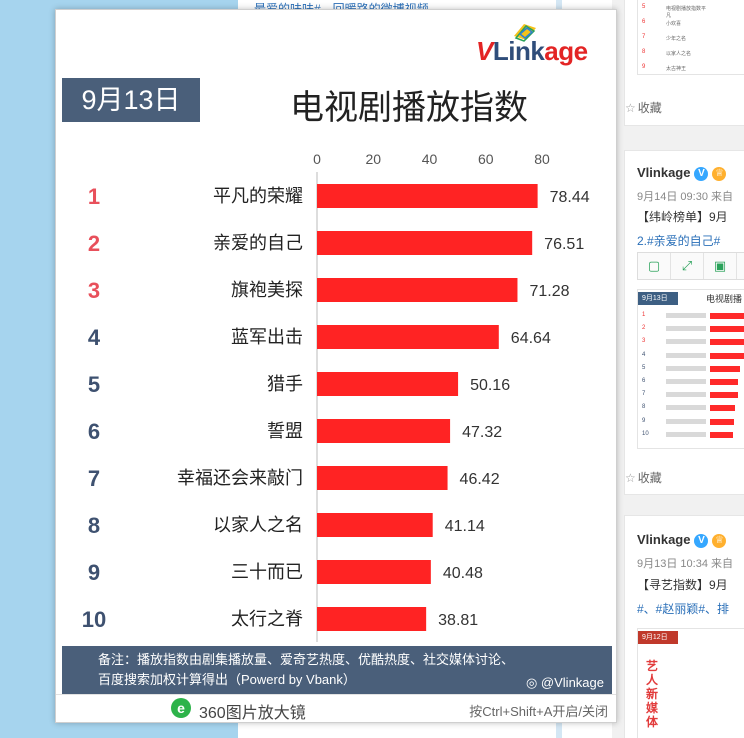  I want to click on app-name: 360图片放大镜, so click(252, 713).